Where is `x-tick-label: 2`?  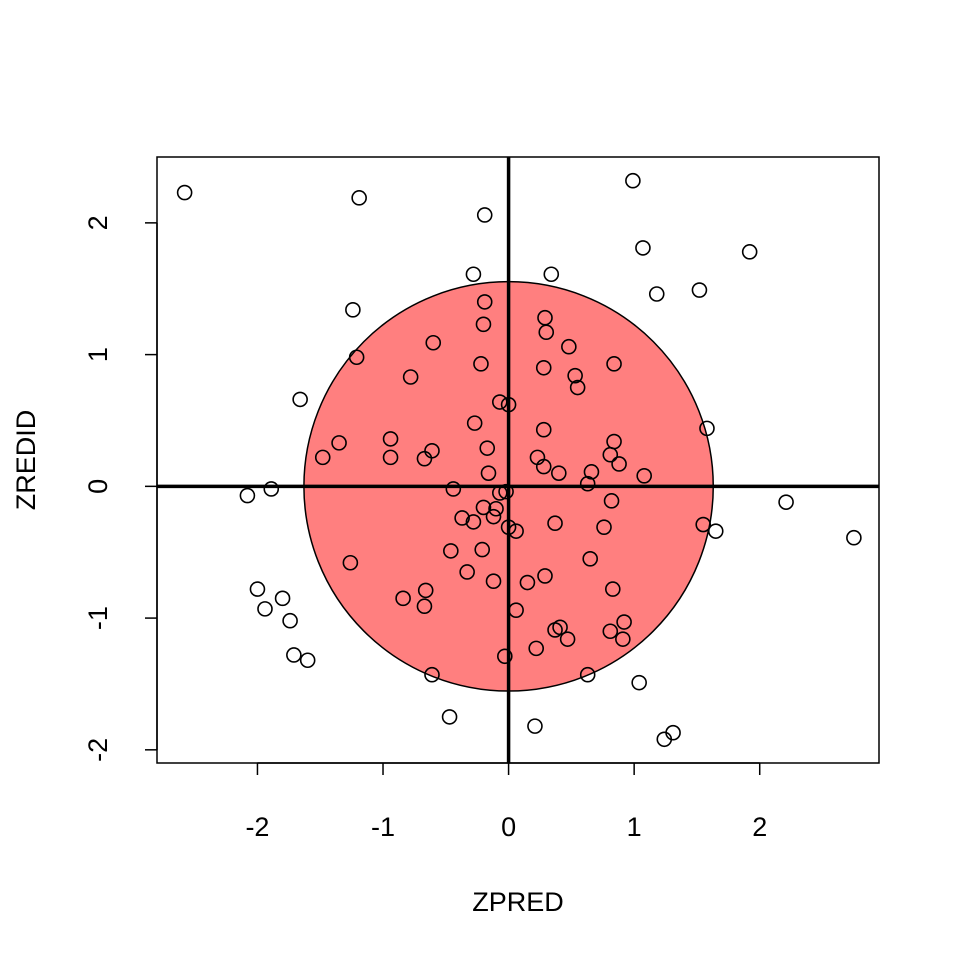
x-tick-label: 2 is located at coordinates (759, 827).